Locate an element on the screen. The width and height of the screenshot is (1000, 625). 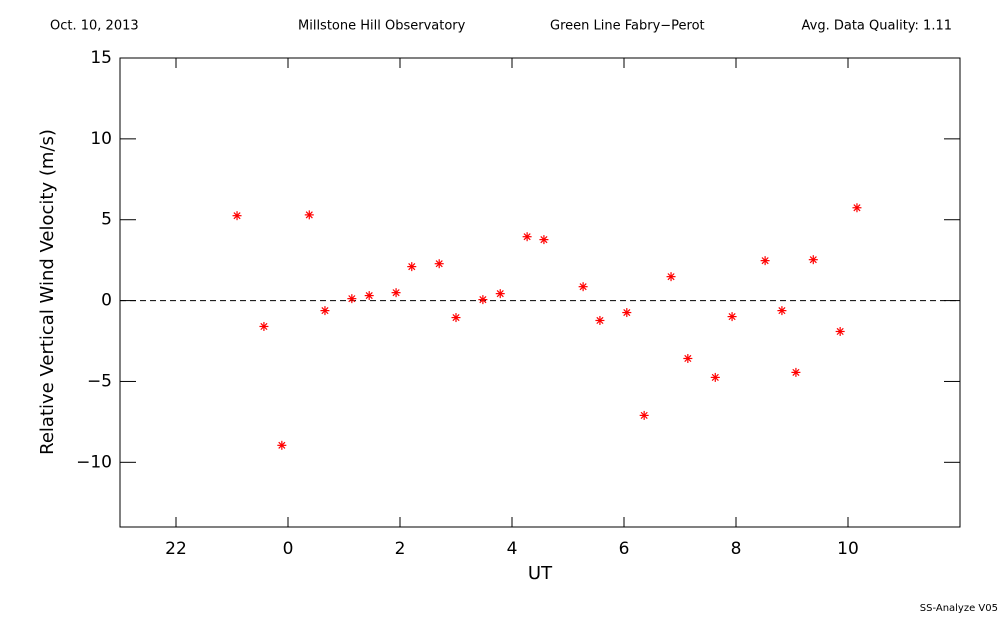
x-tick-label: 10 is located at coordinates (848, 549).